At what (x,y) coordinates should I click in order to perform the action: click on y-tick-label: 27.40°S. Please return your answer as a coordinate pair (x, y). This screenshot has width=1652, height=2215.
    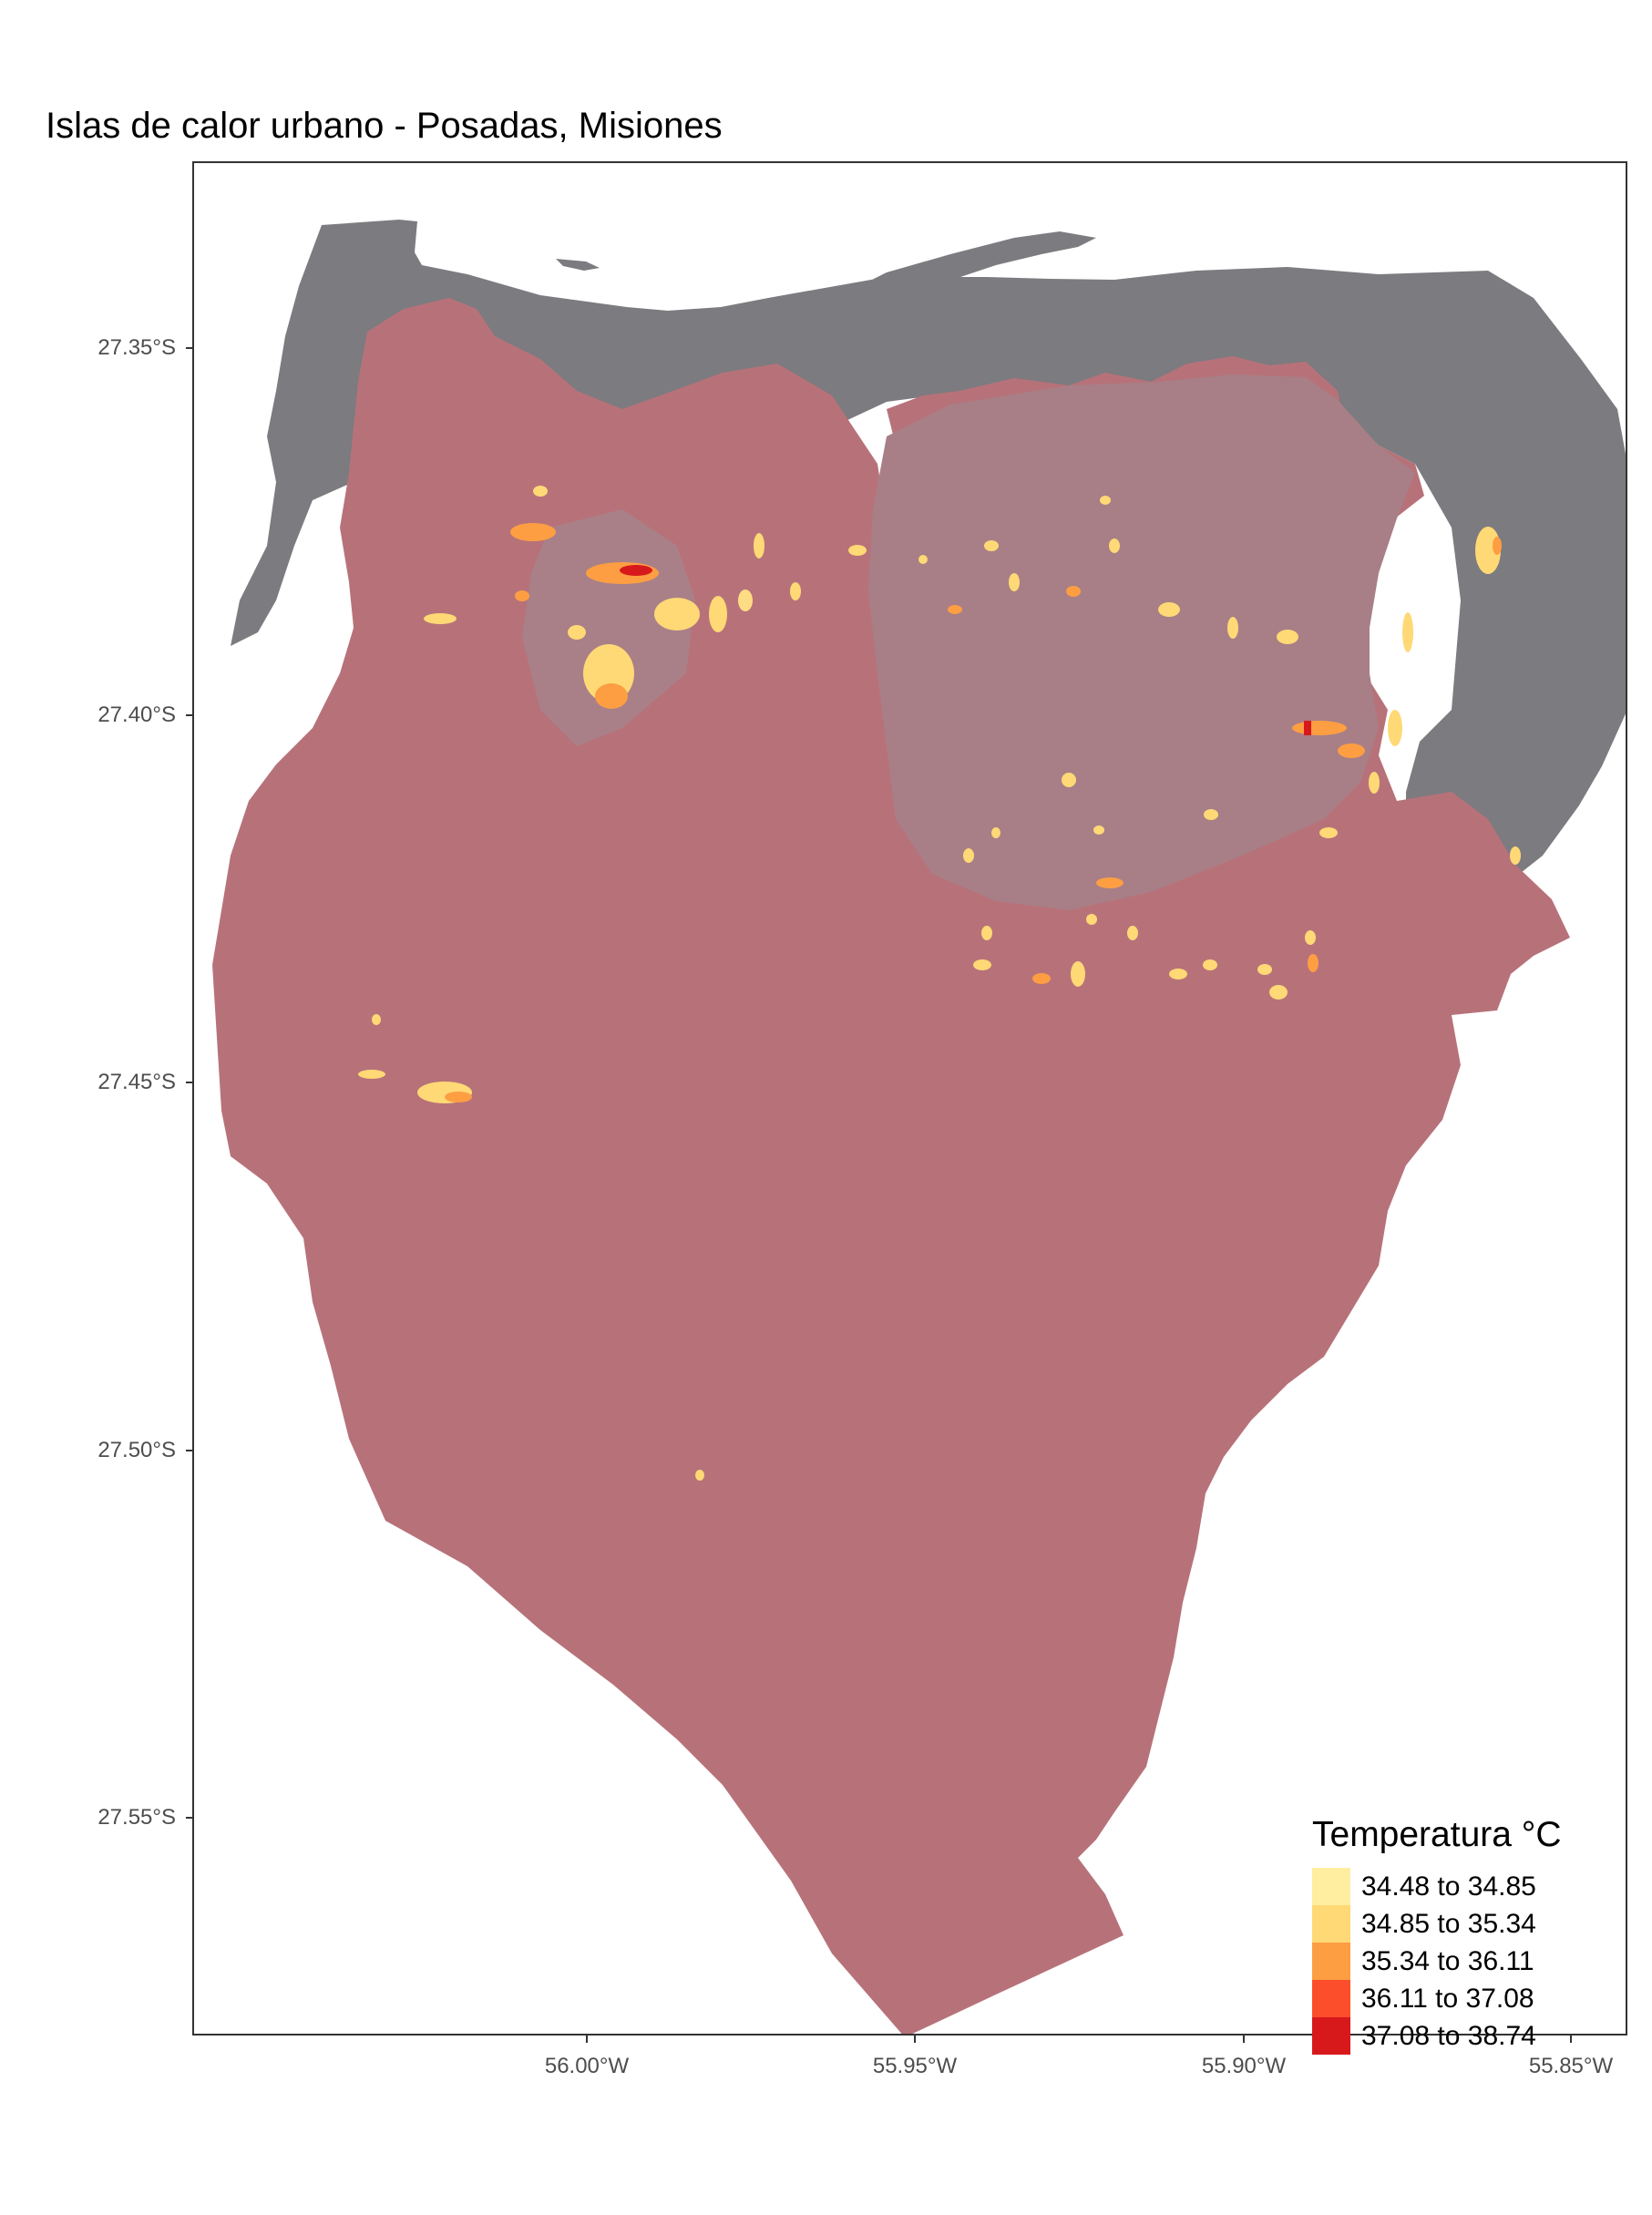
    Looking at the image, I should click on (136, 714).